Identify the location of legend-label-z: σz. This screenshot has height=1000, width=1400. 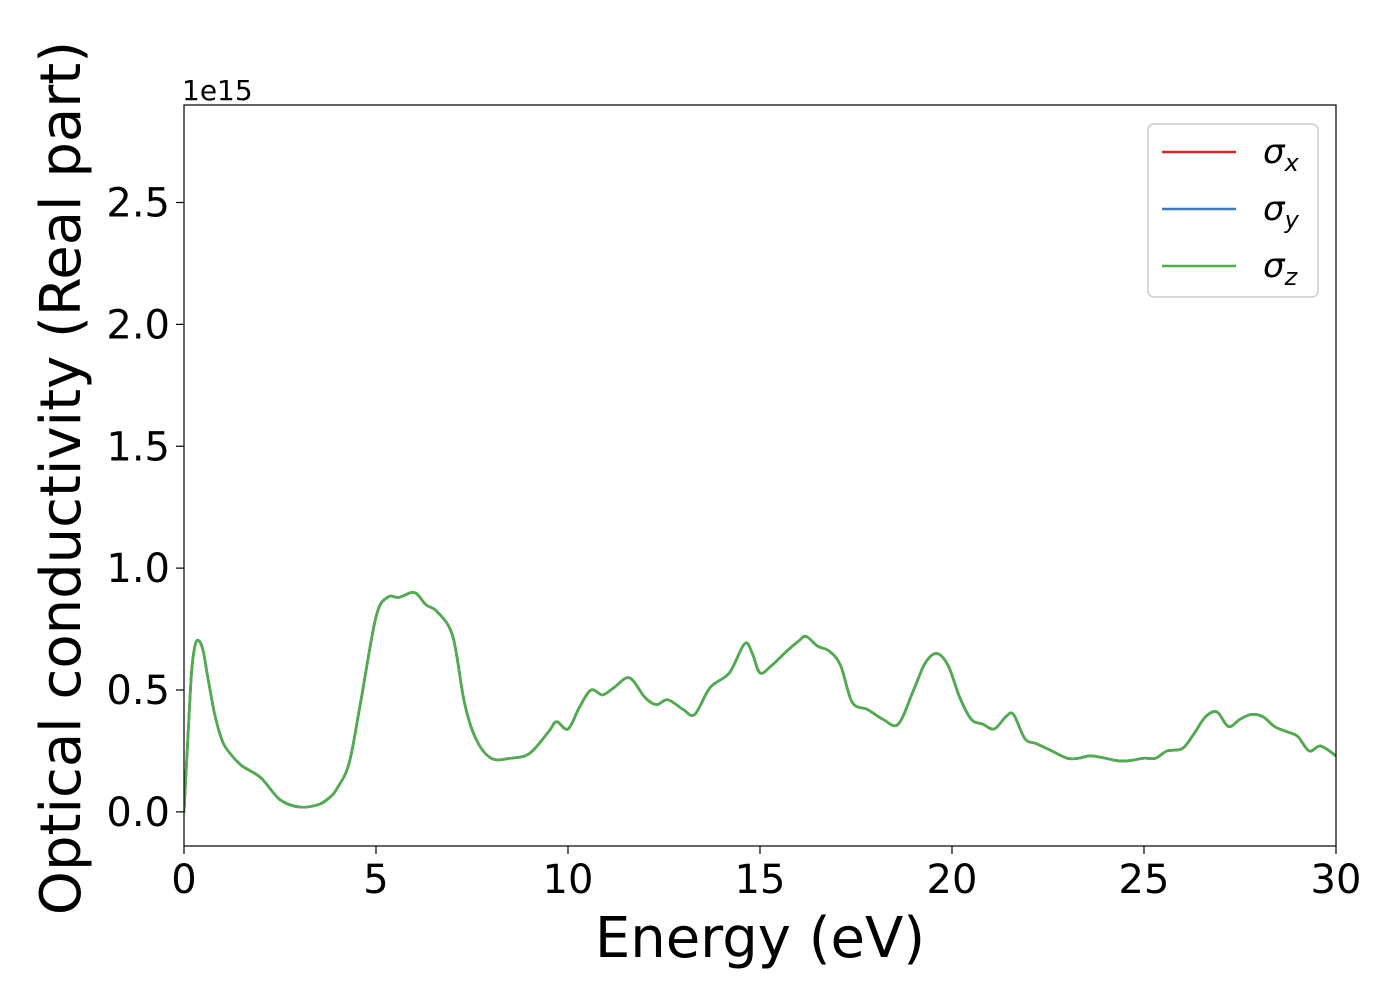
(1281, 268).